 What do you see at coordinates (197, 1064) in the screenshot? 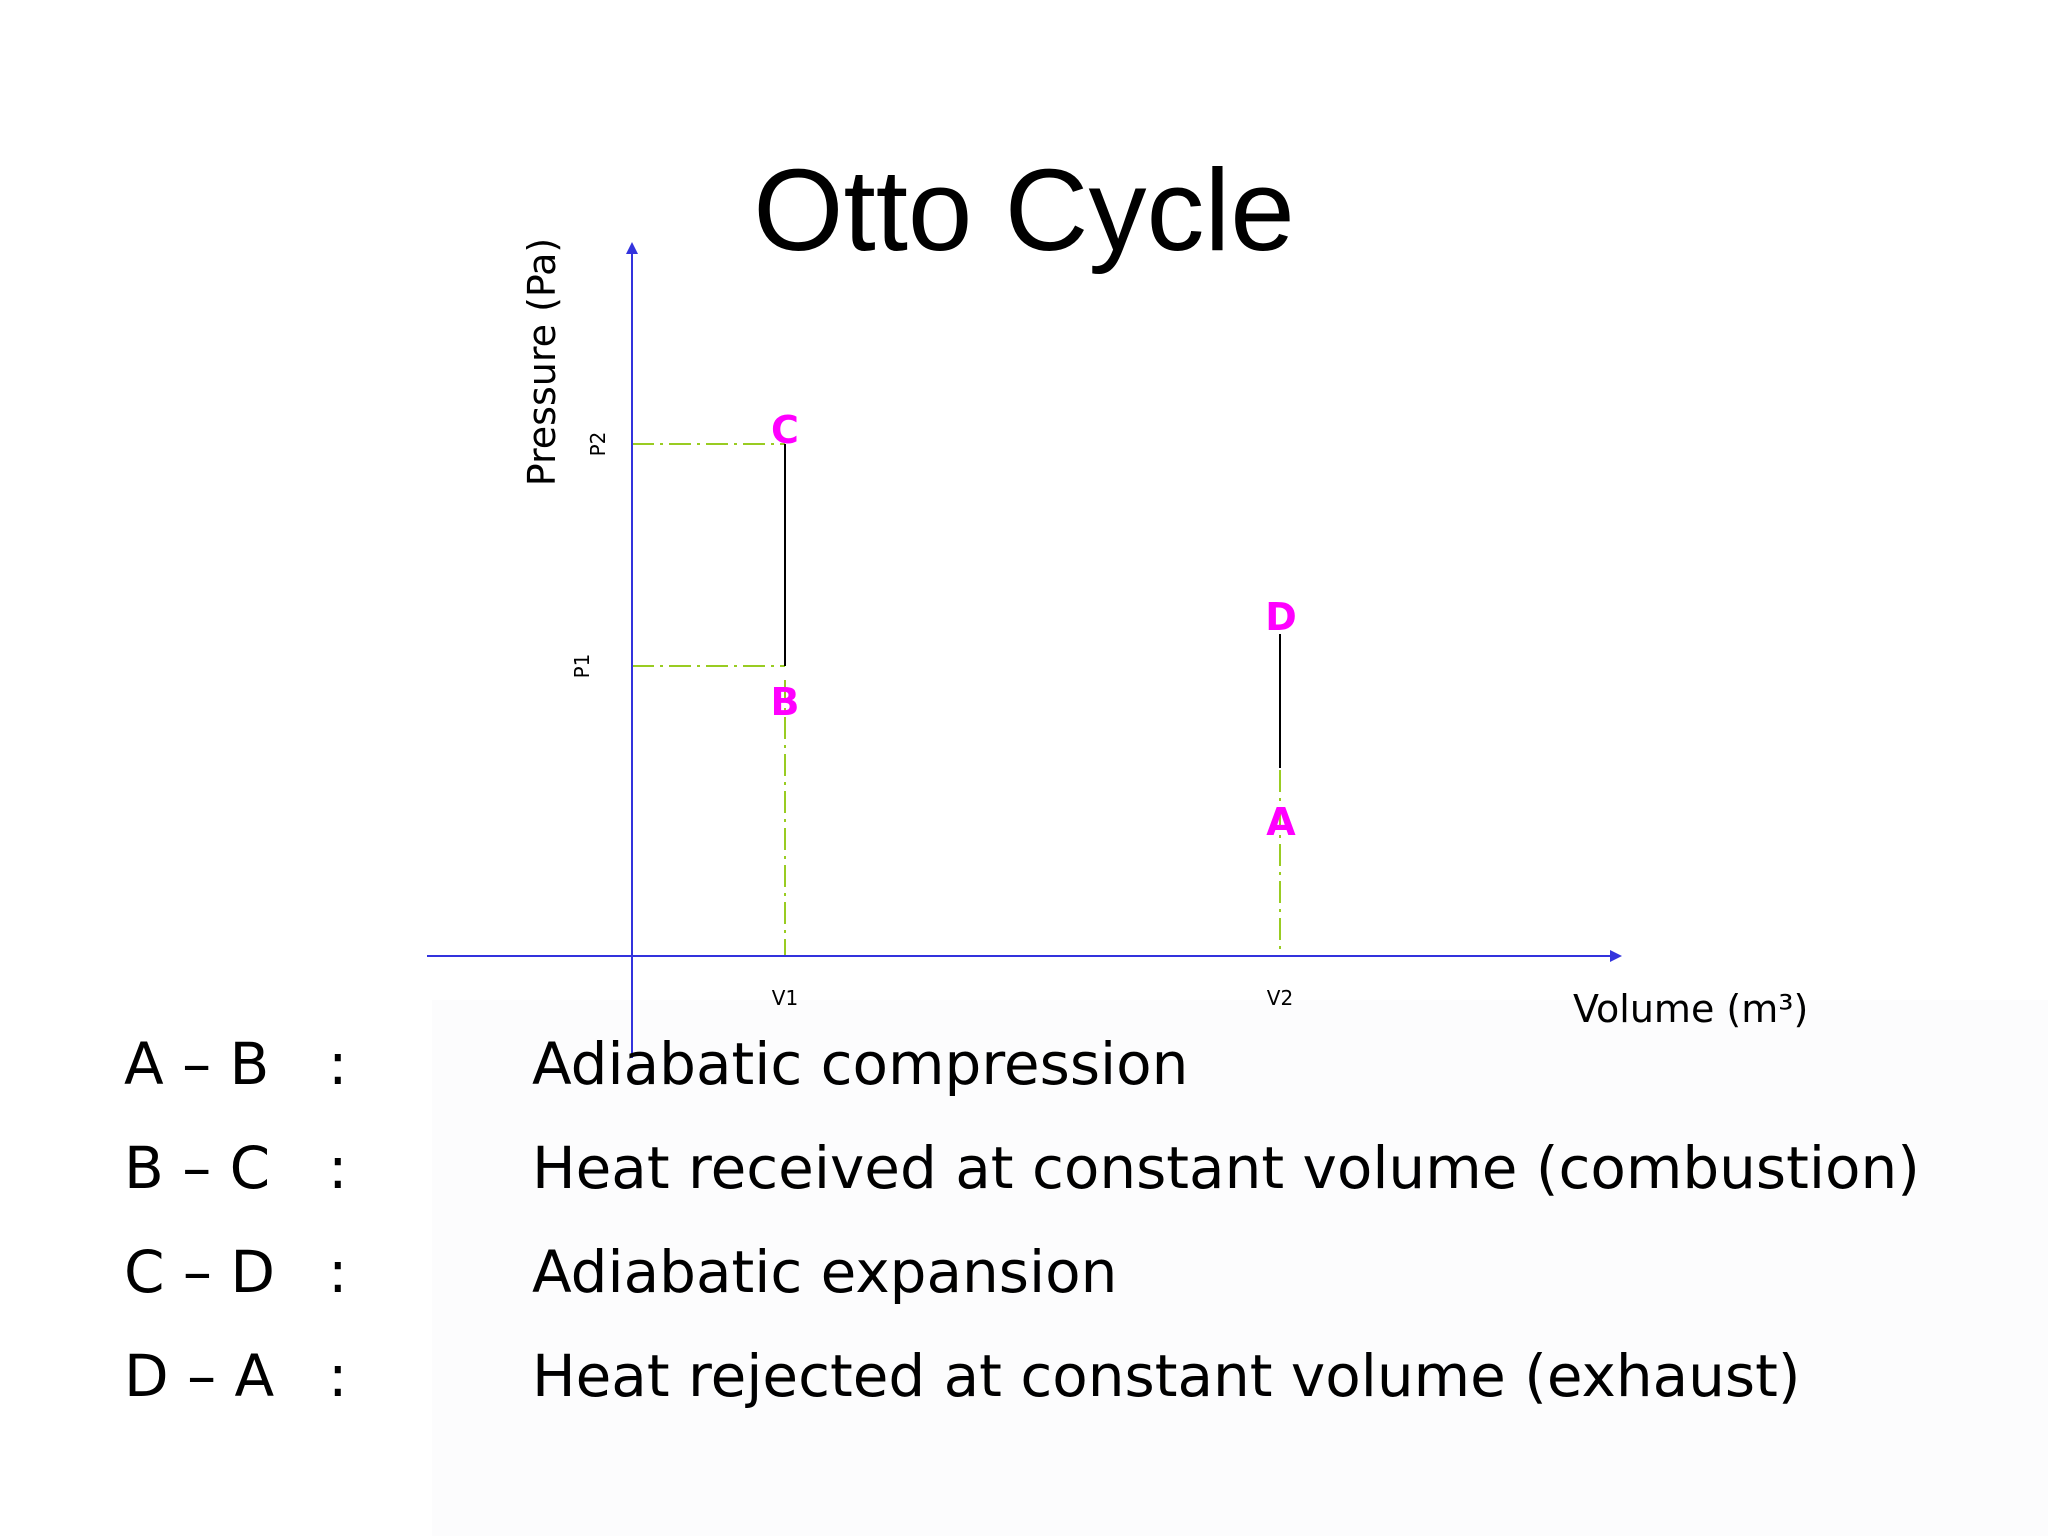
I see `process-segment: A – B` at bounding box center [197, 1064].